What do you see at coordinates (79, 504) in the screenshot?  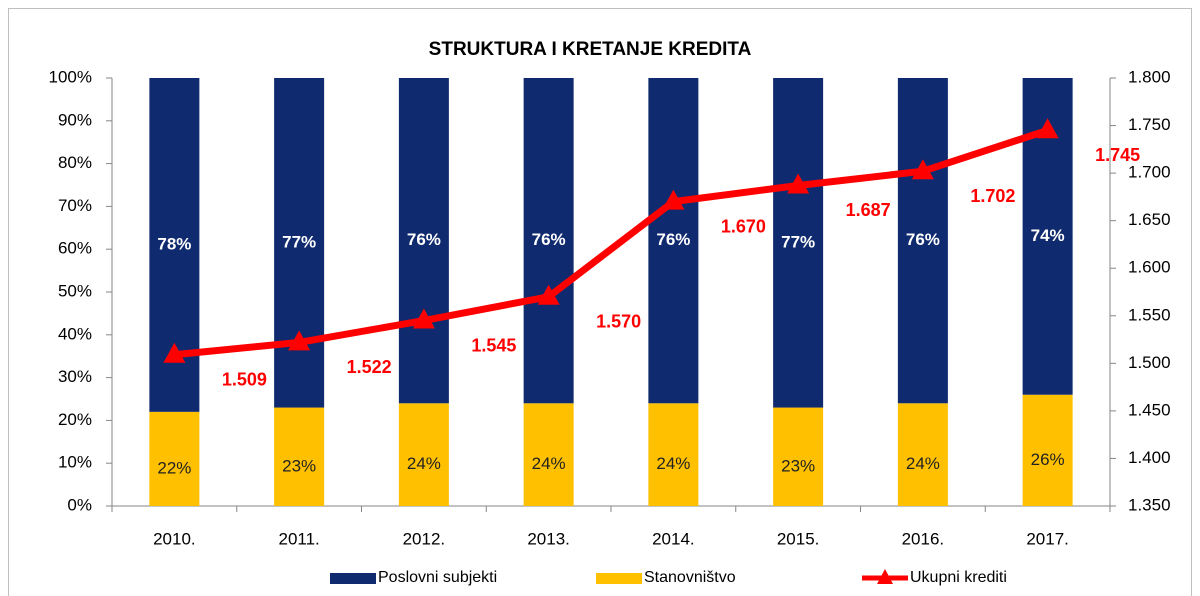 I see `y-tick-label: 0%` at bounding box center [79, 504].